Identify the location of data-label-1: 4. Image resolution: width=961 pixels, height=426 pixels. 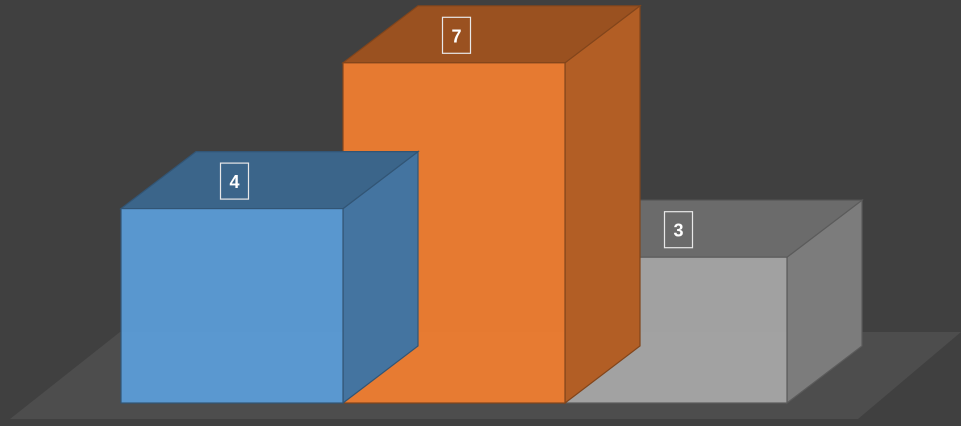
(234, 181).